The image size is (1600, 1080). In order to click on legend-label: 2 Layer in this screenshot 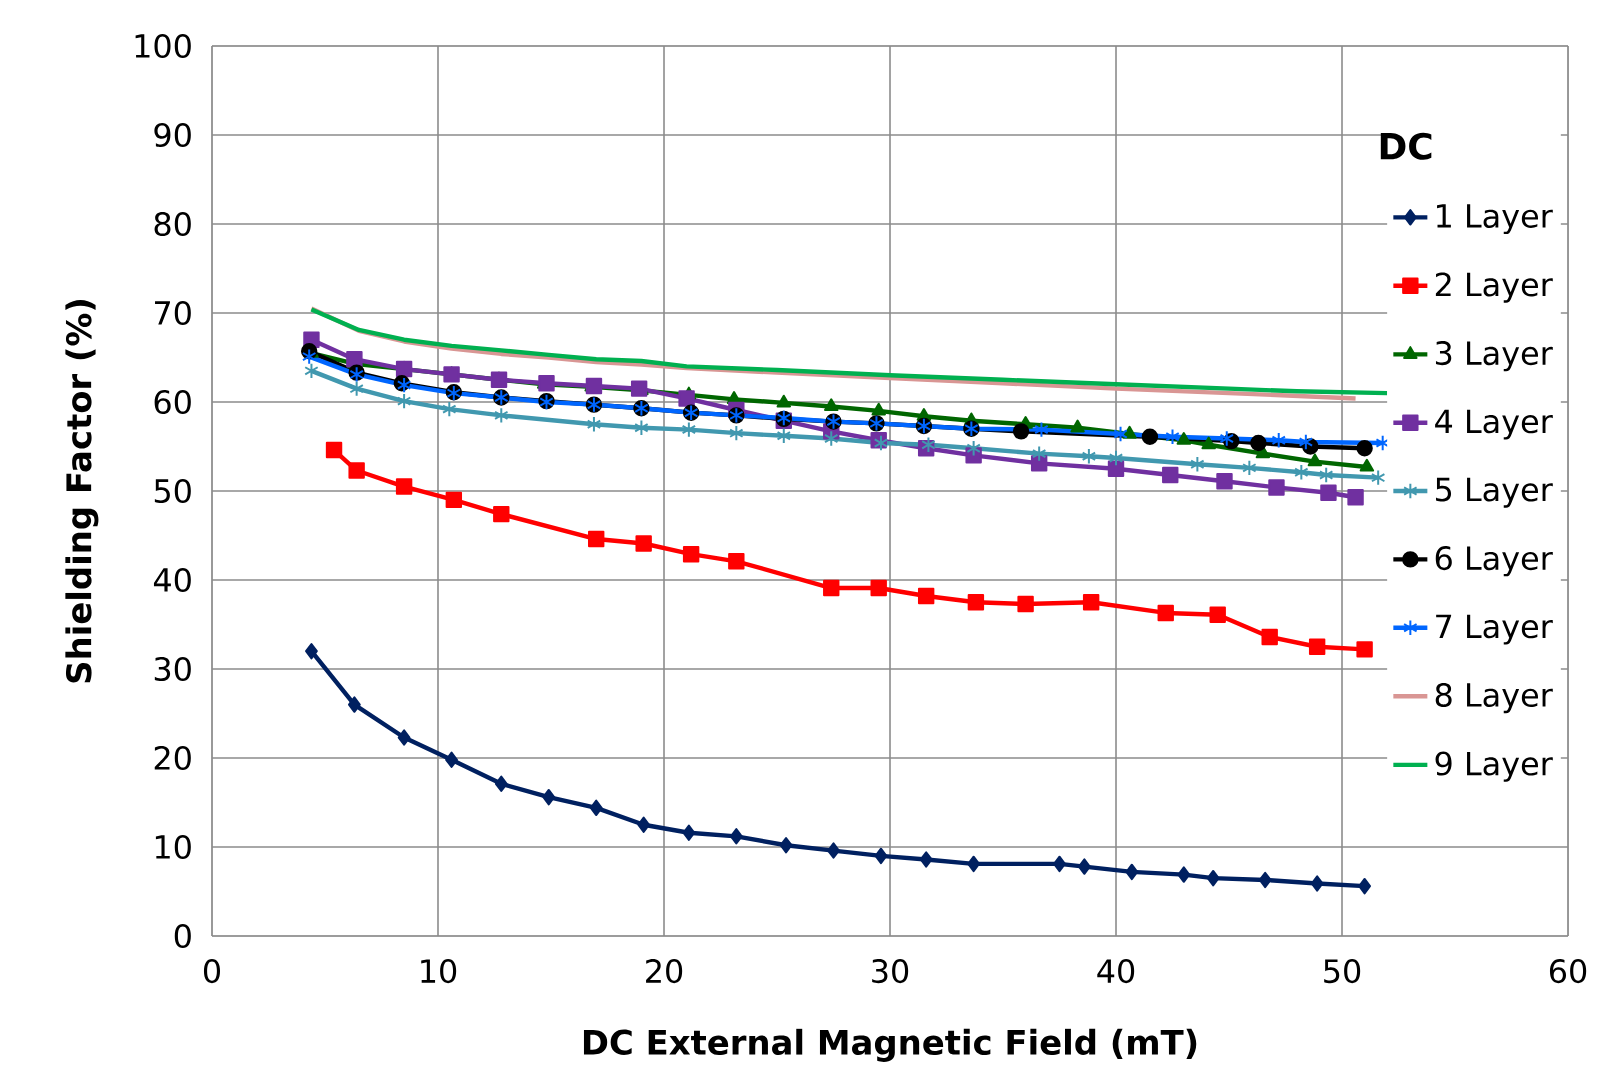, I will do `click(1494, 287)`.